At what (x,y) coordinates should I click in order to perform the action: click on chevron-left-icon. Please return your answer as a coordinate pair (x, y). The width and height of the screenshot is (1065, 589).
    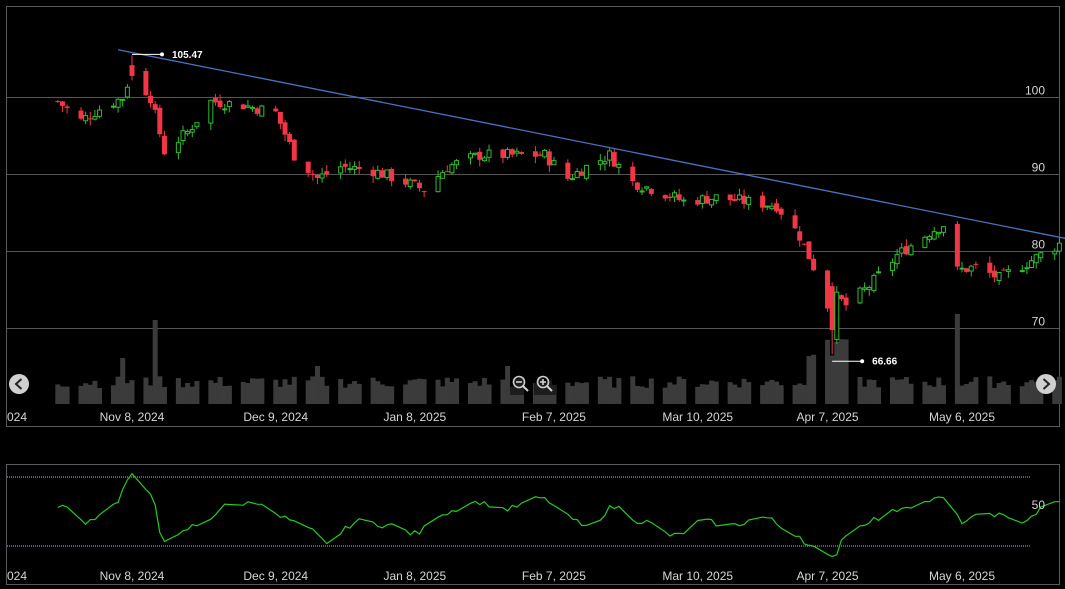
    Looking at the image, I should click on (18, 384).